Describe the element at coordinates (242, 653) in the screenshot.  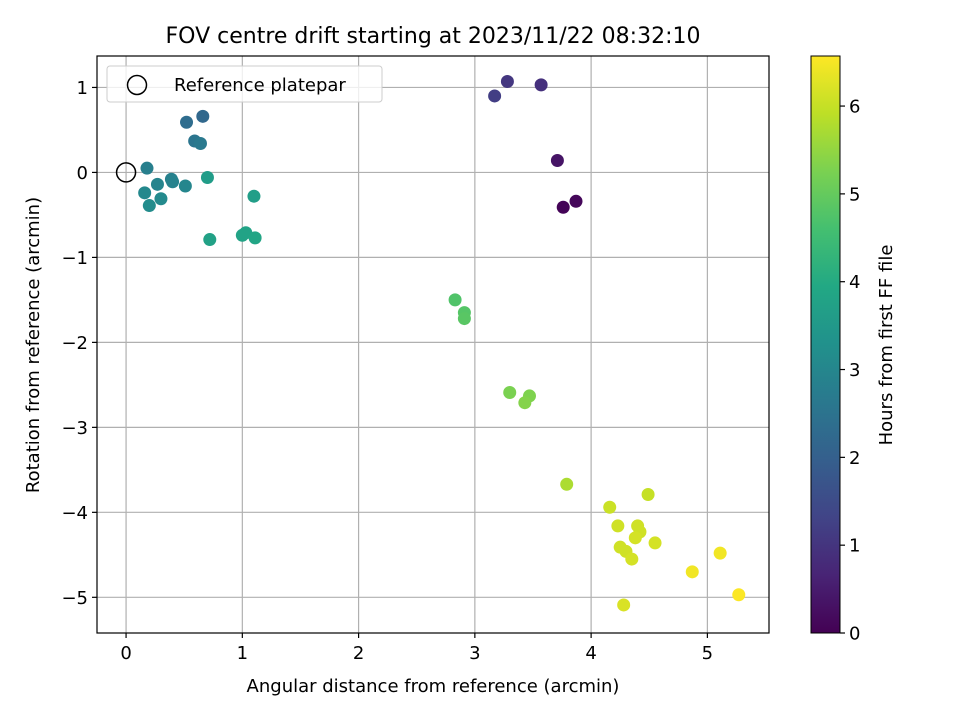
I see `x-tick-label: 1` at that location.